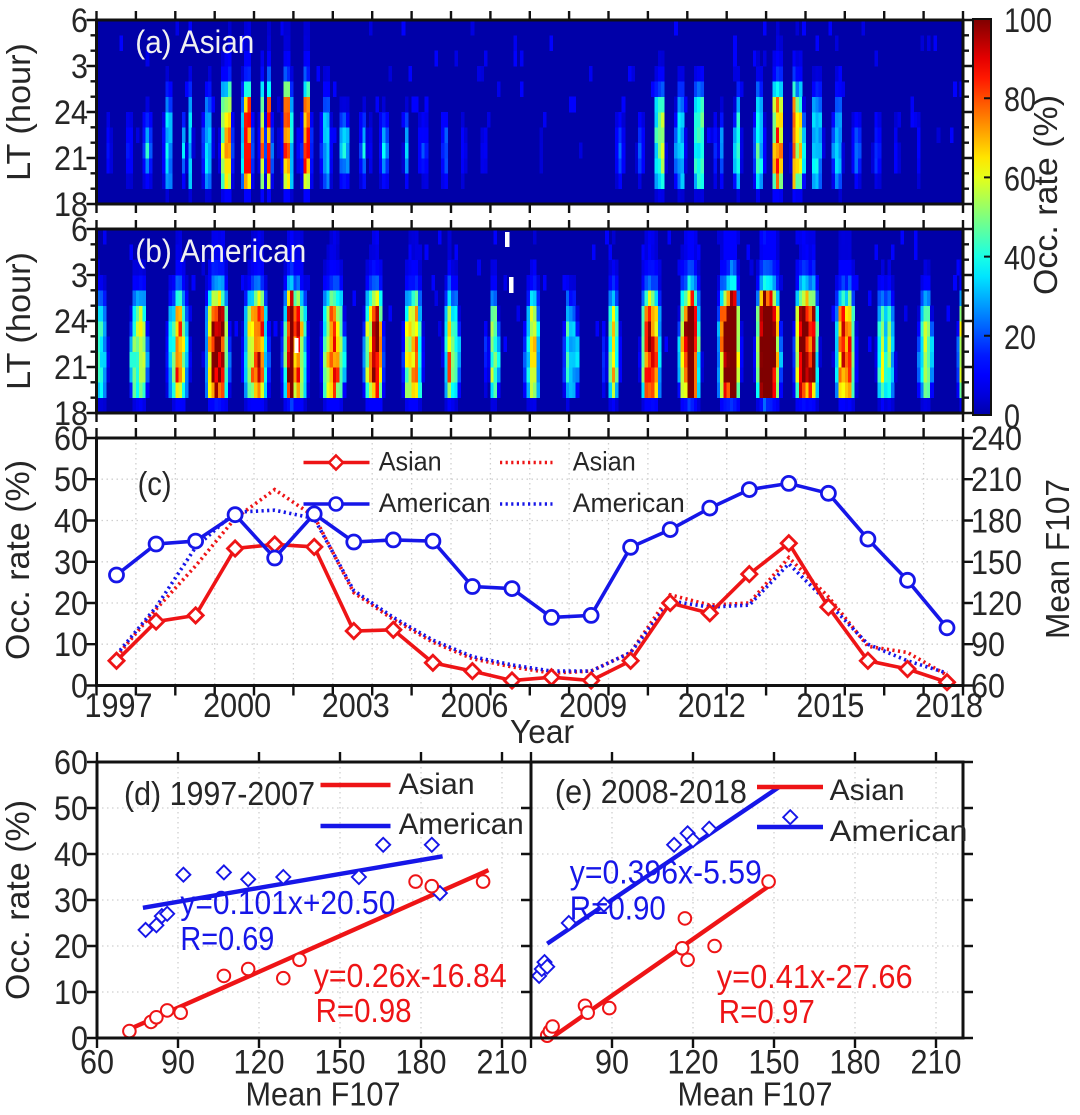 The image size is (1080, 1115). What do you see at coordinates (666, 872) in the screenshot?
I see `svg-text: y=0.396x-5.59` at bounding box center [666, 872].